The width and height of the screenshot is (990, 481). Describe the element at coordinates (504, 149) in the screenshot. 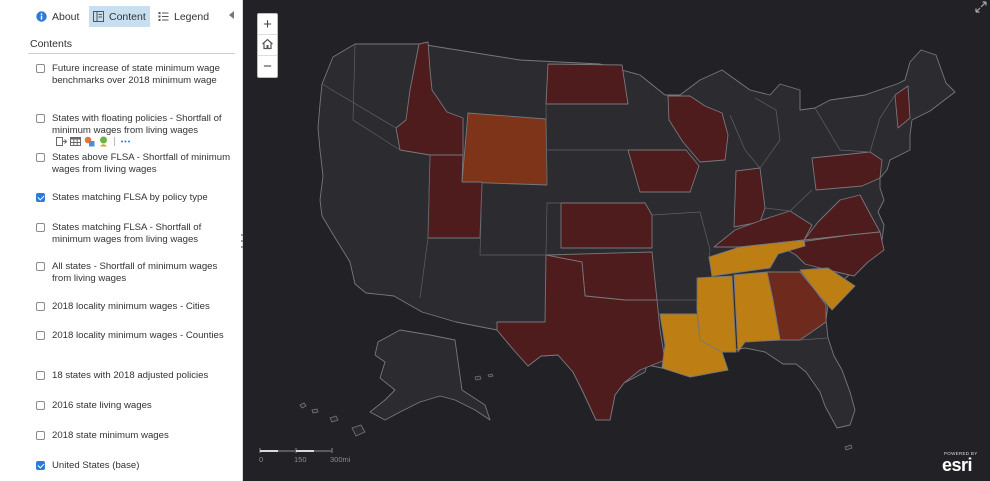

I see `state-wyoming` at that location.